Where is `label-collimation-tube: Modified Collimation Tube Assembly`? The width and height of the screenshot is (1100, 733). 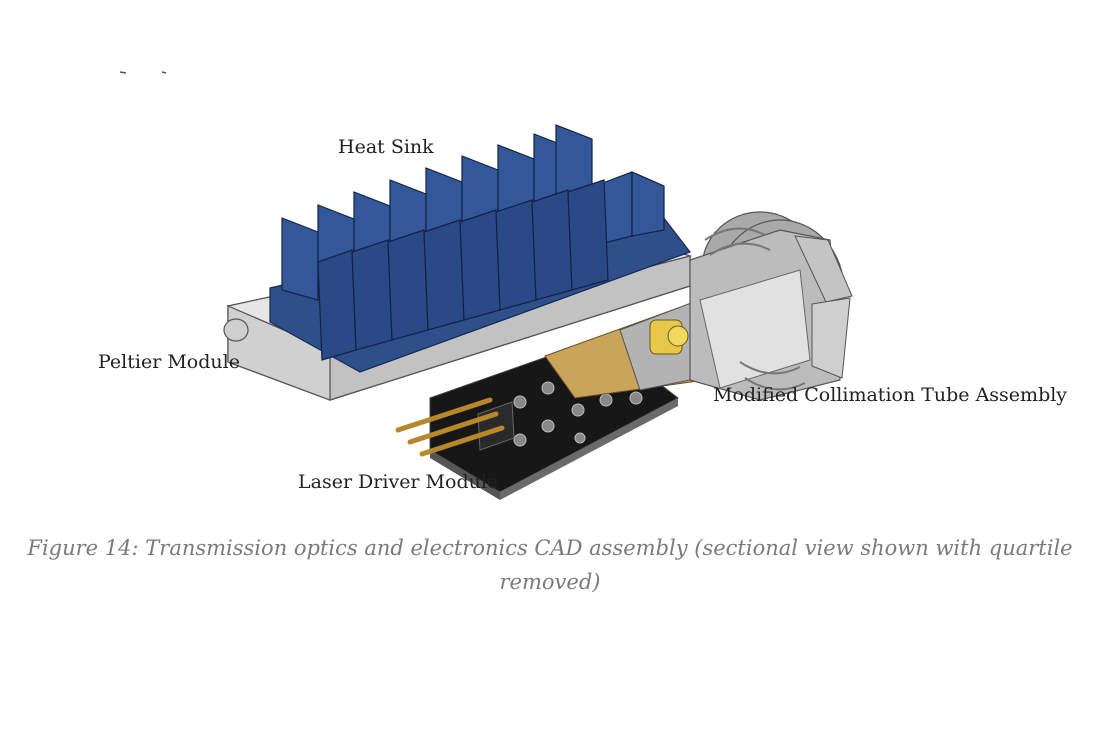
label-collimation-tube: Modified Collimation Tube Assembly is located at coordinates (890, 395).